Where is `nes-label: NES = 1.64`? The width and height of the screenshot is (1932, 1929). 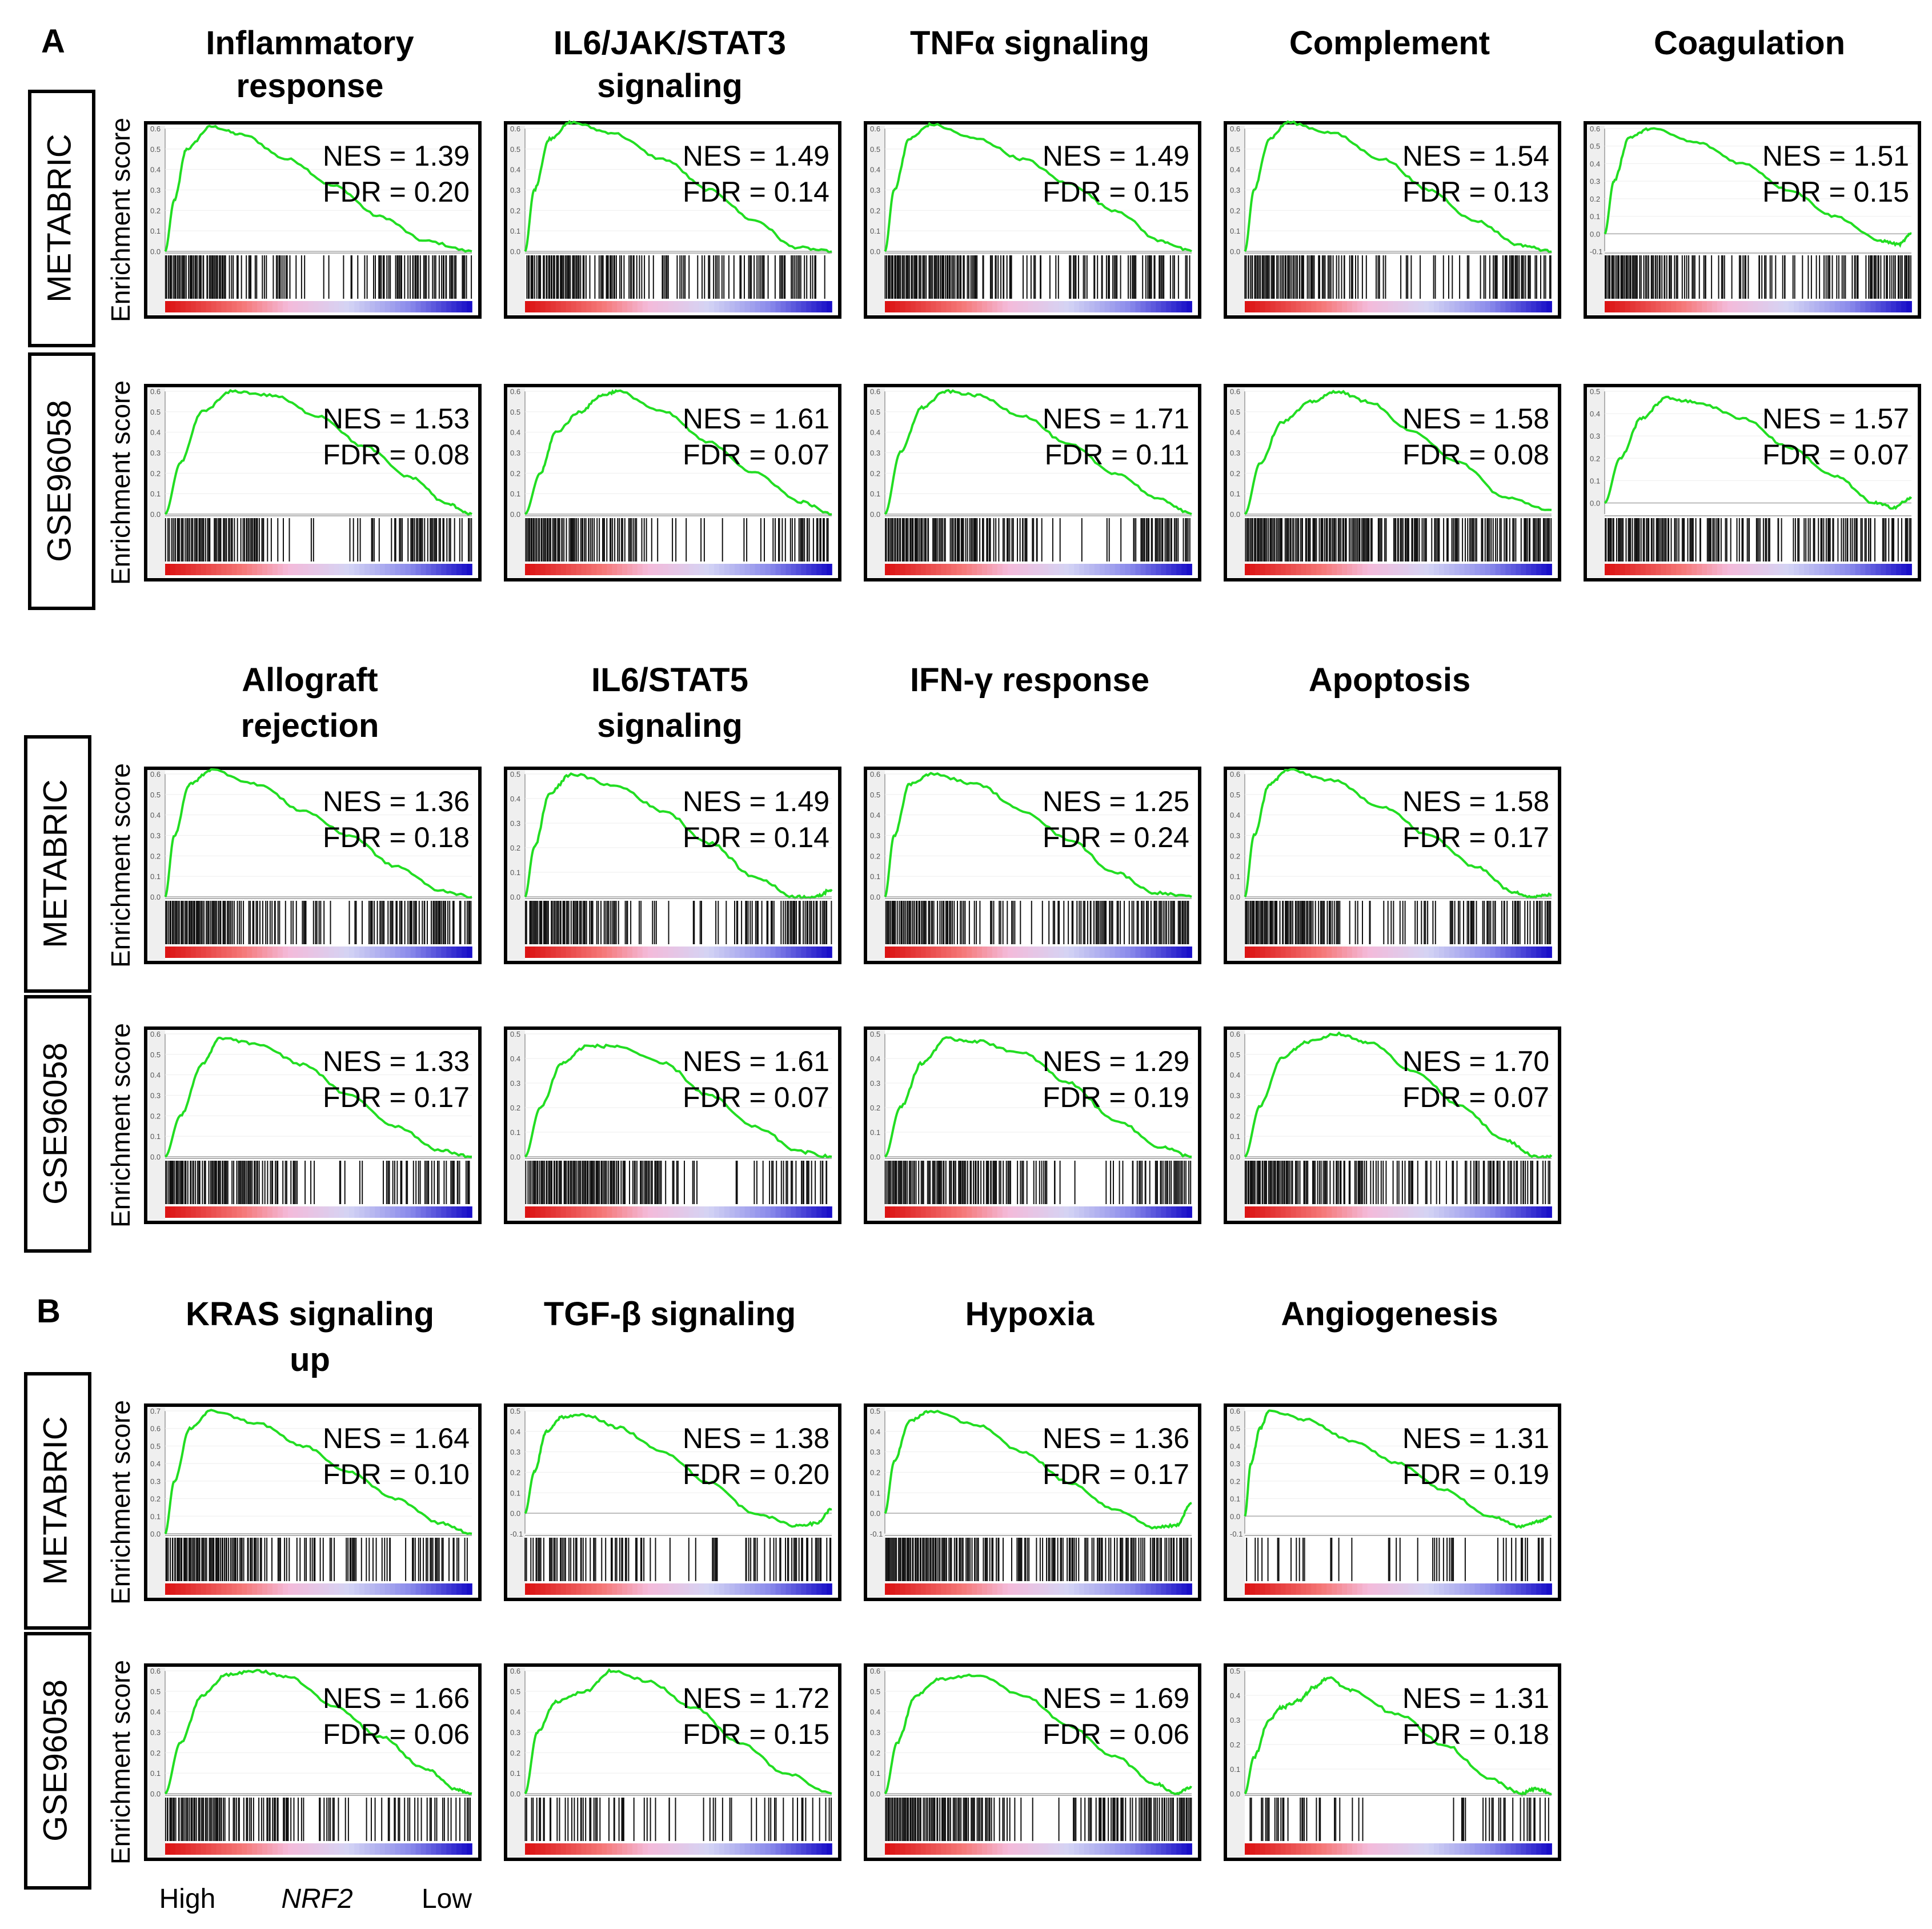 nes-label: NES = 1.64 is located at coordinates (396, 1438).